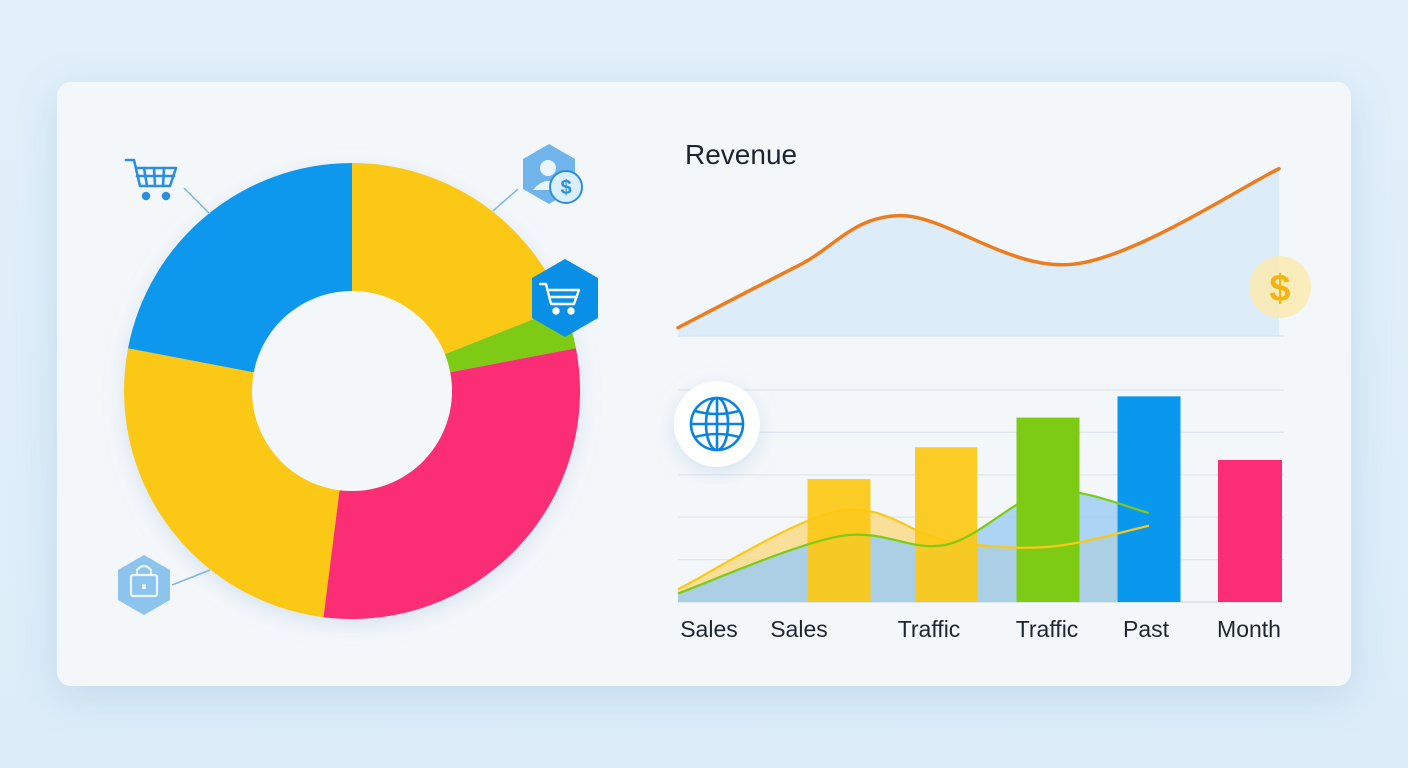 The height and width of the screenshot is (768, 1408). What do you see at coordinates (929, 629) in the screenshot?
I see `bar-label-2: Traffic` at bounding box center [929, 629].